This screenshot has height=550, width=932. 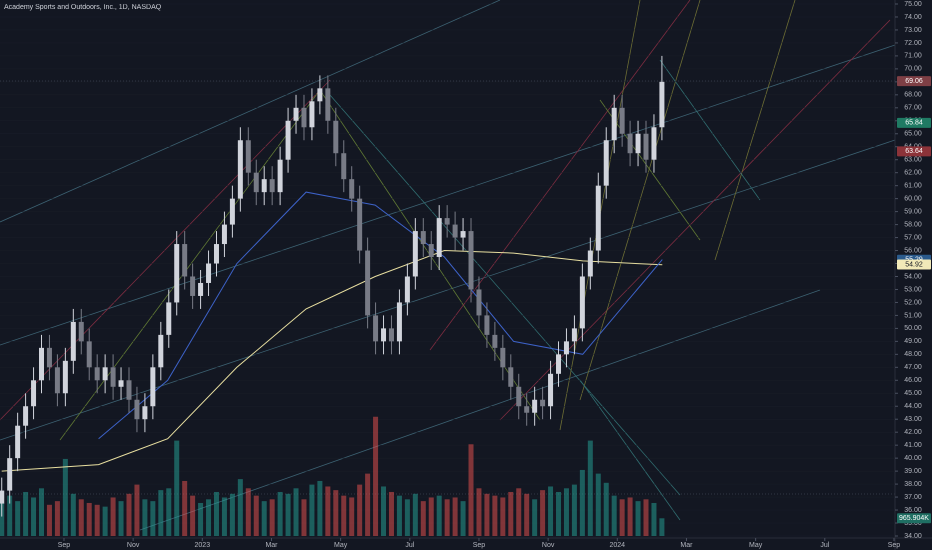 I want to click on price-tag-label: 63.64, so click(x=914, y=151).